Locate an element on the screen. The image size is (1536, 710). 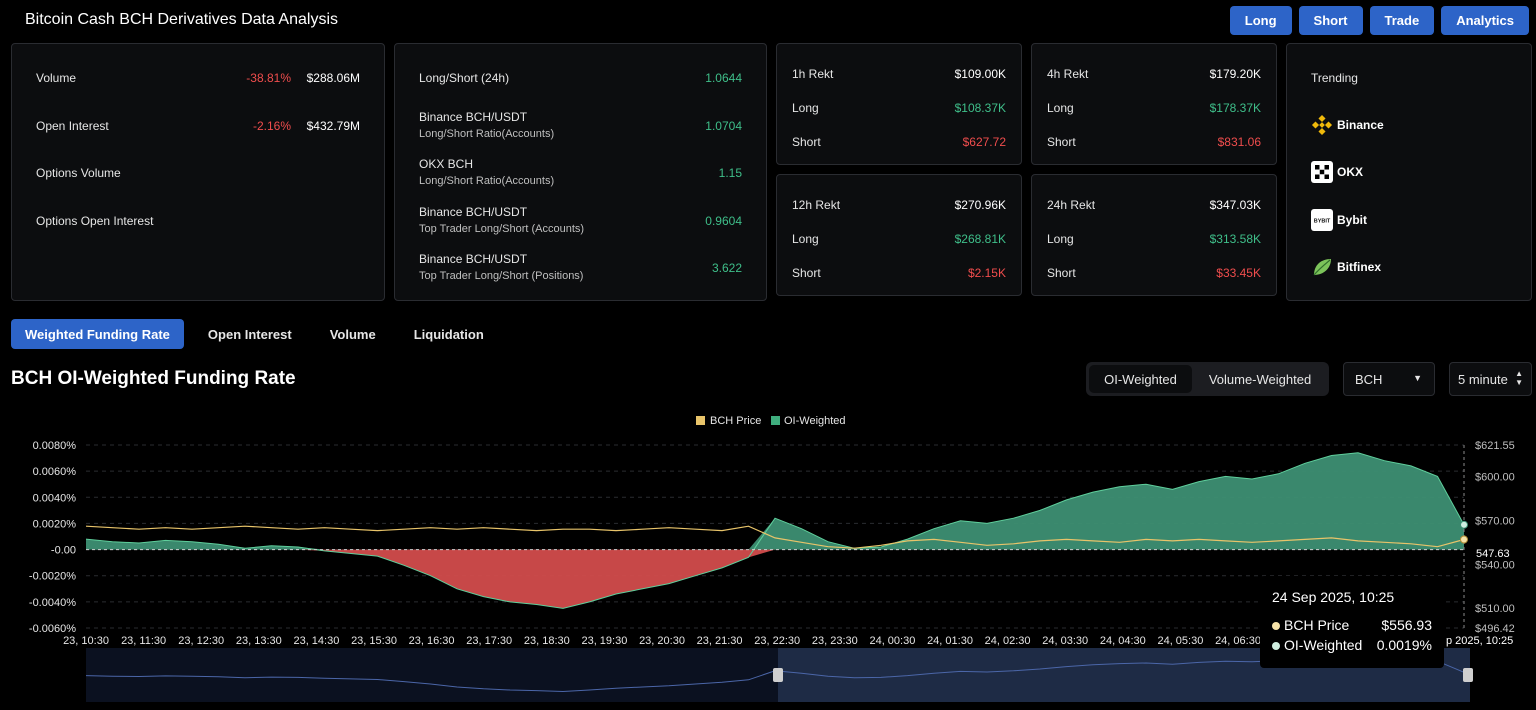
stat-change: -2.16% is located at coordinates (271, 126).